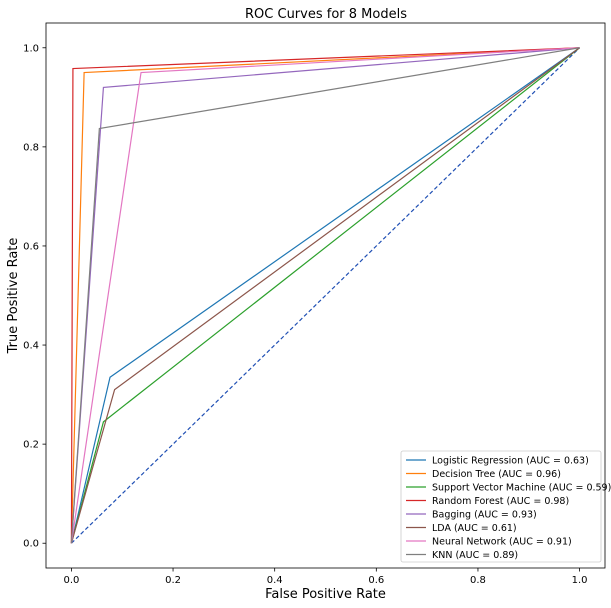 The image size is (611, 608). Describe the element at coordinates (326, 14) in the screenshot. I see `chart-title: ROC Curves for 8 Models` at that location.